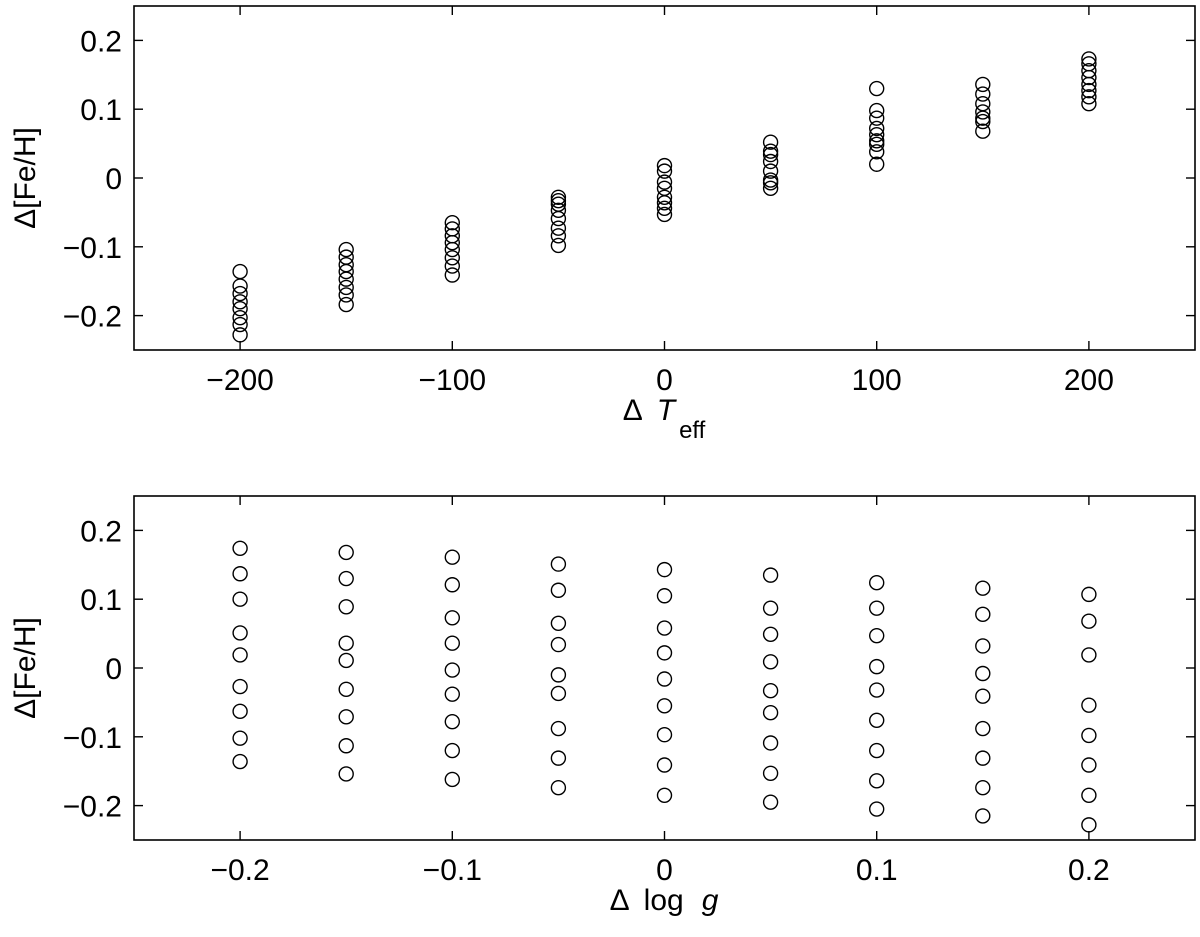 Image resolution: width=1200 pixels, height=937 pixels. What do you see at coordinates (664, 419) in the screenshot?
I see `x-axis-label: Δ Teff` at bounding box center [664, 419].